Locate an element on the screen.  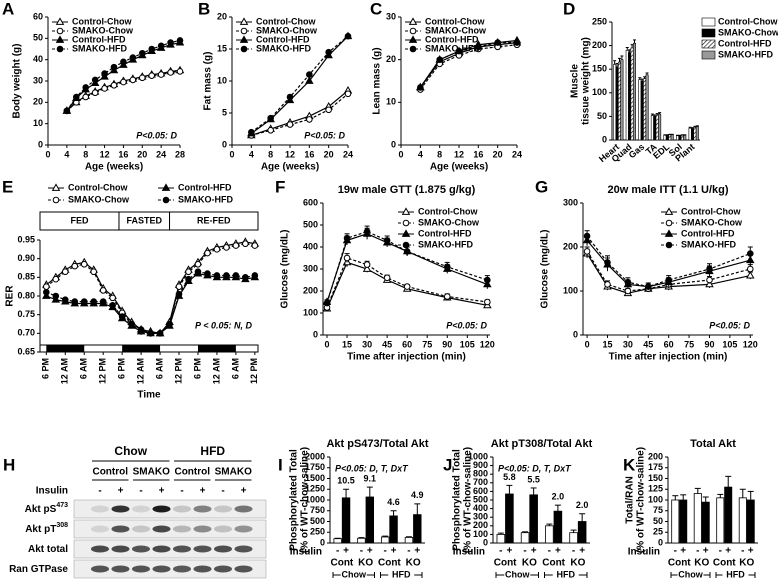
diet-label: HFD is located at coordinates (212, 451).